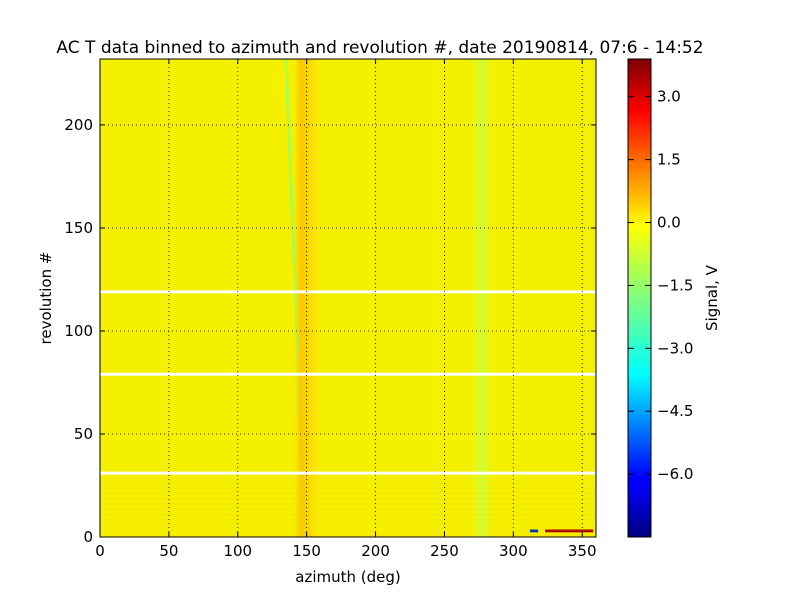 This screenshot has width=800, height=597. What do you see at coordinates (675, 348) in the screenshot?
I see `colorbar-tick-label: −3.0` at bounding box center [675, 348].